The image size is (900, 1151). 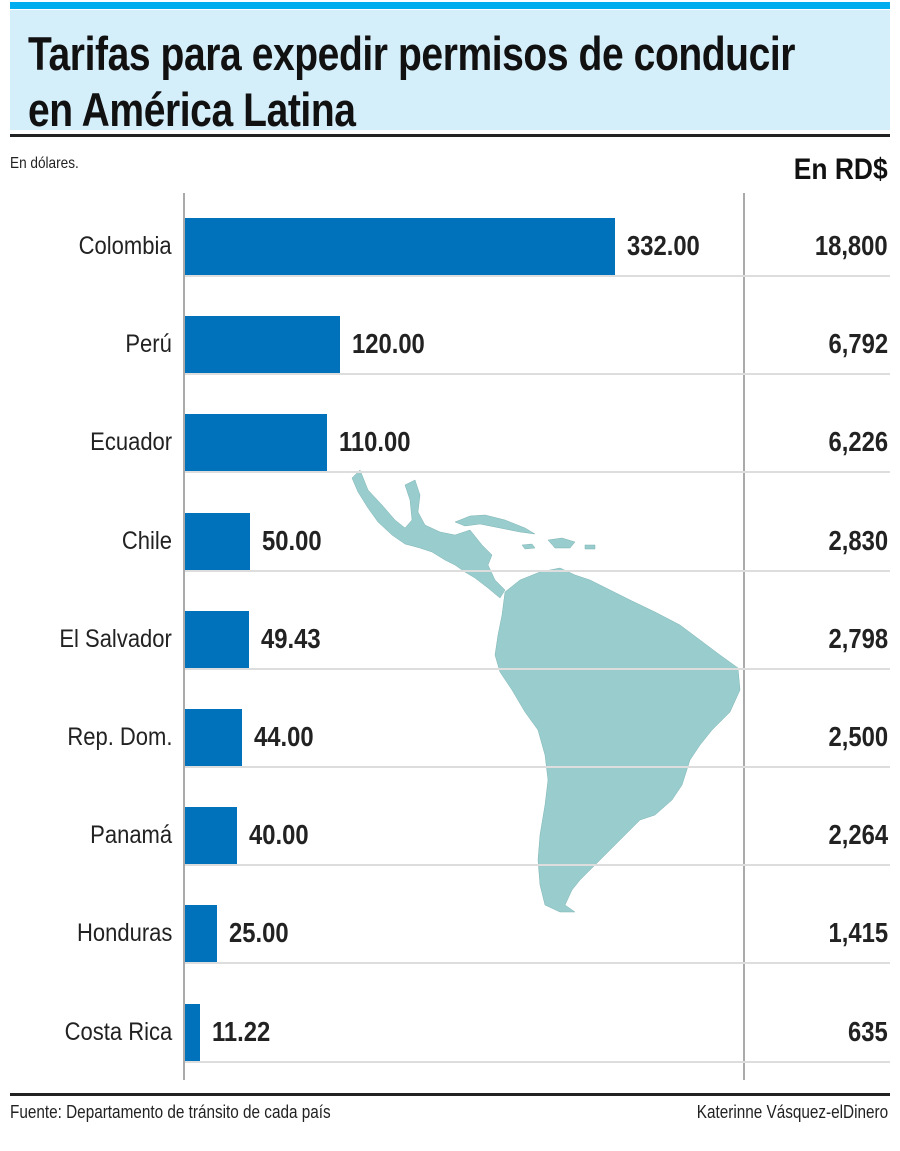 What do you see at coordinates (118, 1031) in the screenshot?
I see `category-label: Costa Rica` at bounding box center [118, 1031].